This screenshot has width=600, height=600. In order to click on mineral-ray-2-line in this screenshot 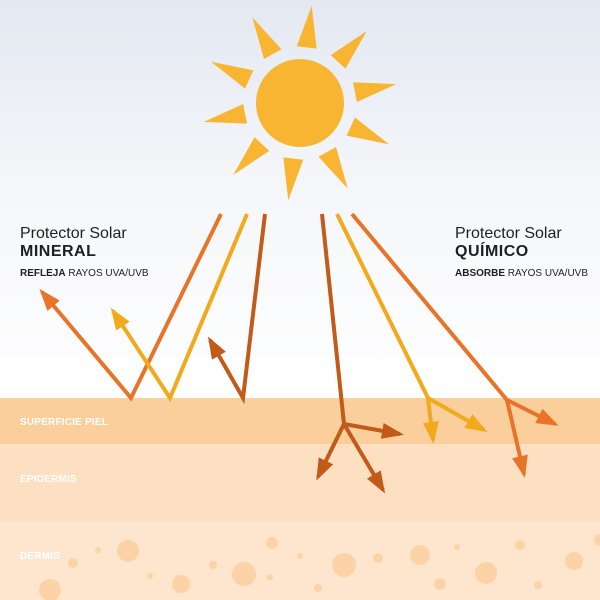, I will do `click(180, 308)`.